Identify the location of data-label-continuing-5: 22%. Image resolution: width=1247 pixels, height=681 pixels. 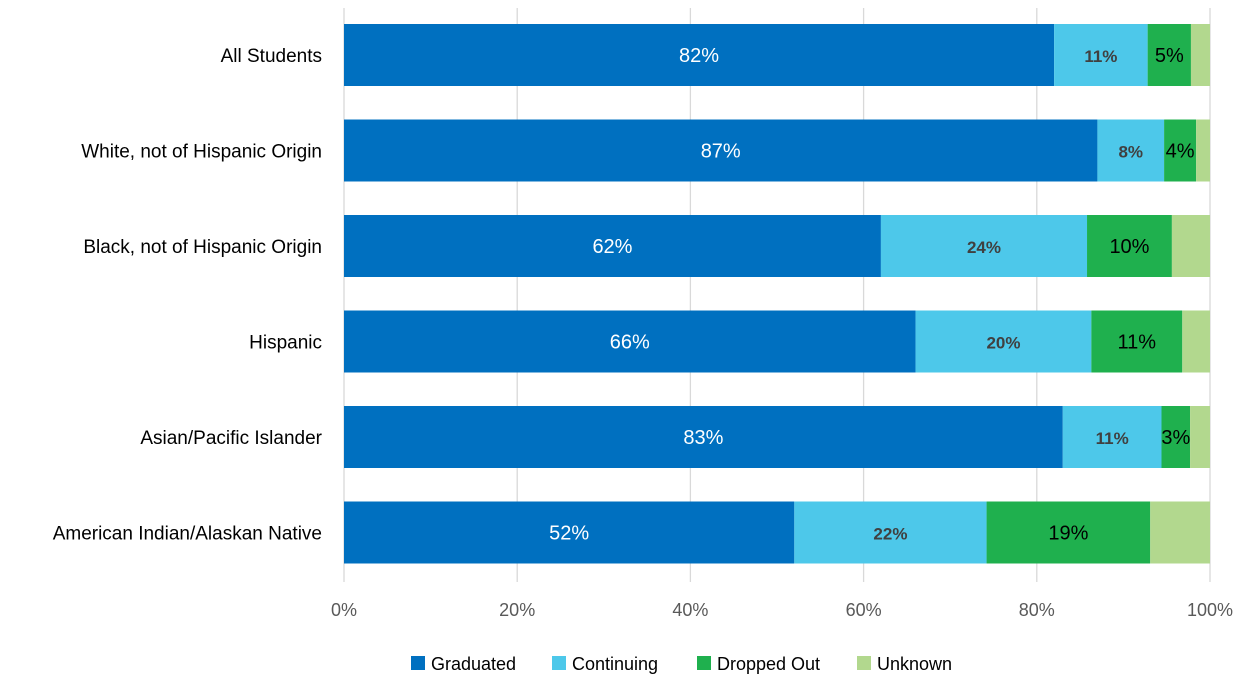
(890, 534).